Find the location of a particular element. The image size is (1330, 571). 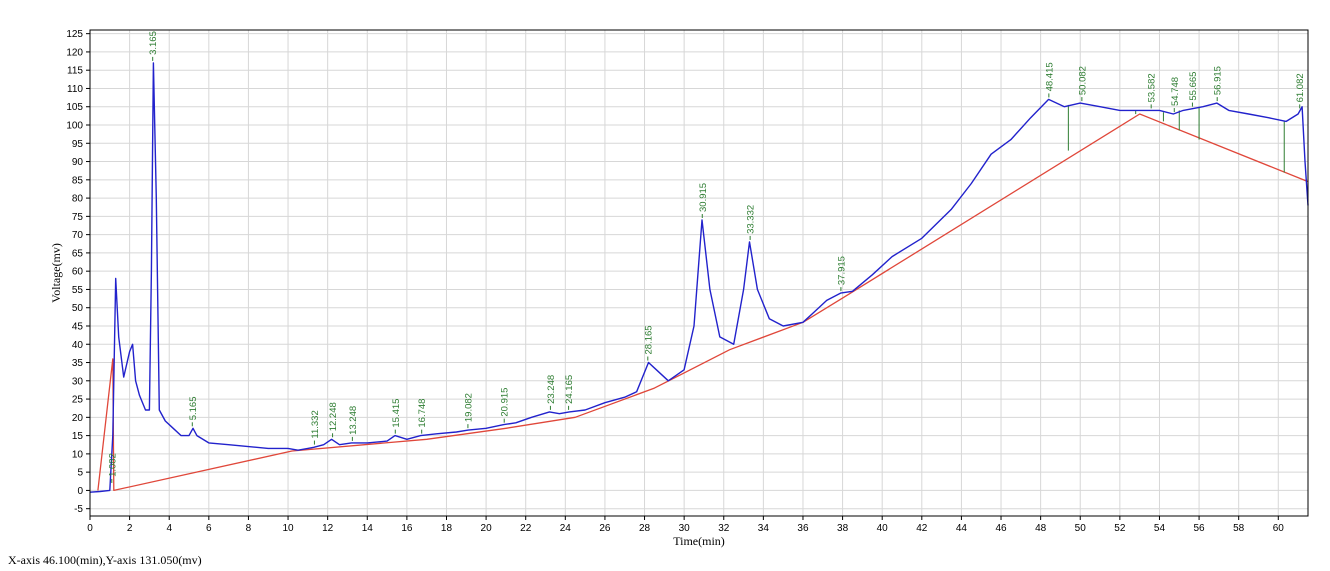

y-tick-label: 20 is located at coordinates (78, 418).